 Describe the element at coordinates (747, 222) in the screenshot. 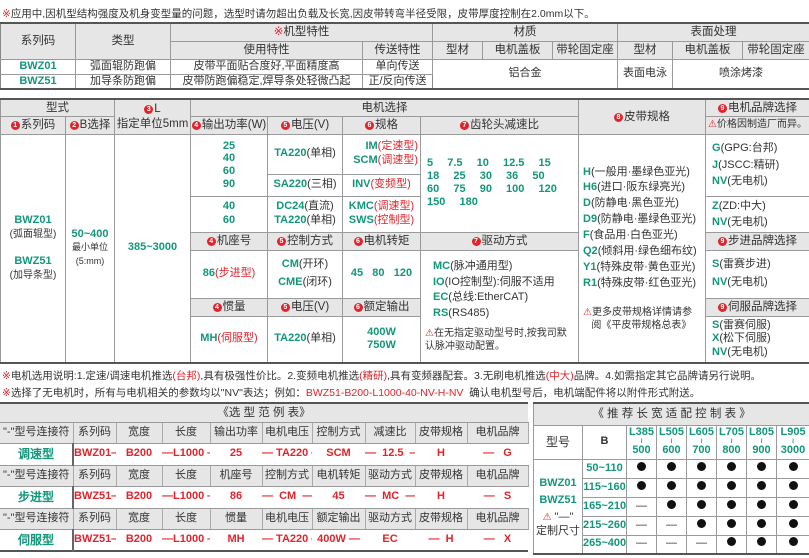

I see `option-desc: (无电机)` at that location.